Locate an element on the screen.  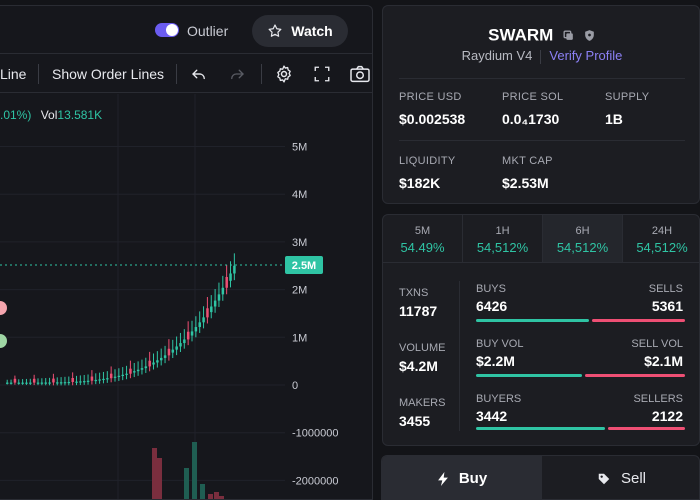
sells-label: SELLS is located at coordinates (665, 289).